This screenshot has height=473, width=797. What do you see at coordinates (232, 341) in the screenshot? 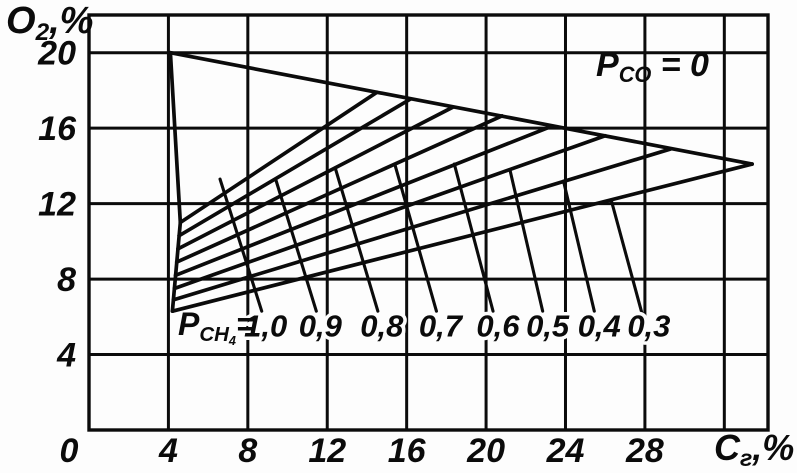
I see `prefix-subscript-4: 4` at bounding box center [232, 341].